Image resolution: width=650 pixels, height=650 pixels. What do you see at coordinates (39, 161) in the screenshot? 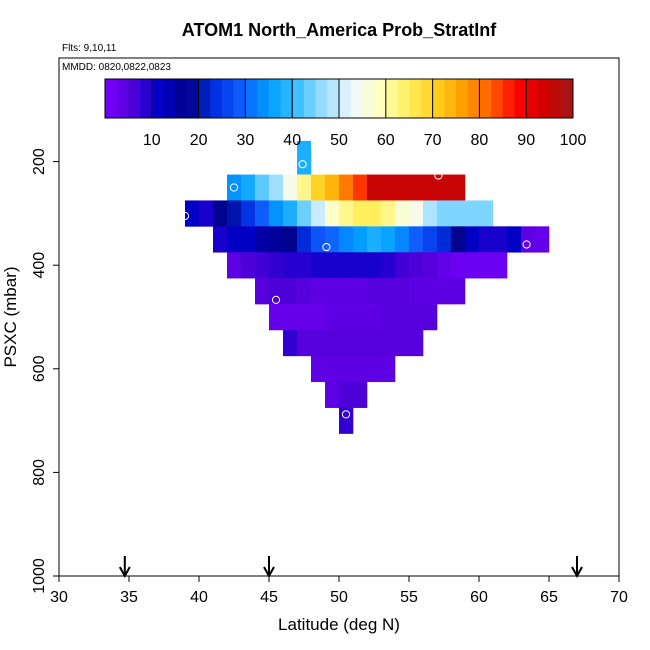
I see `y-tick-label: 200` at bounding box center [39, 161].